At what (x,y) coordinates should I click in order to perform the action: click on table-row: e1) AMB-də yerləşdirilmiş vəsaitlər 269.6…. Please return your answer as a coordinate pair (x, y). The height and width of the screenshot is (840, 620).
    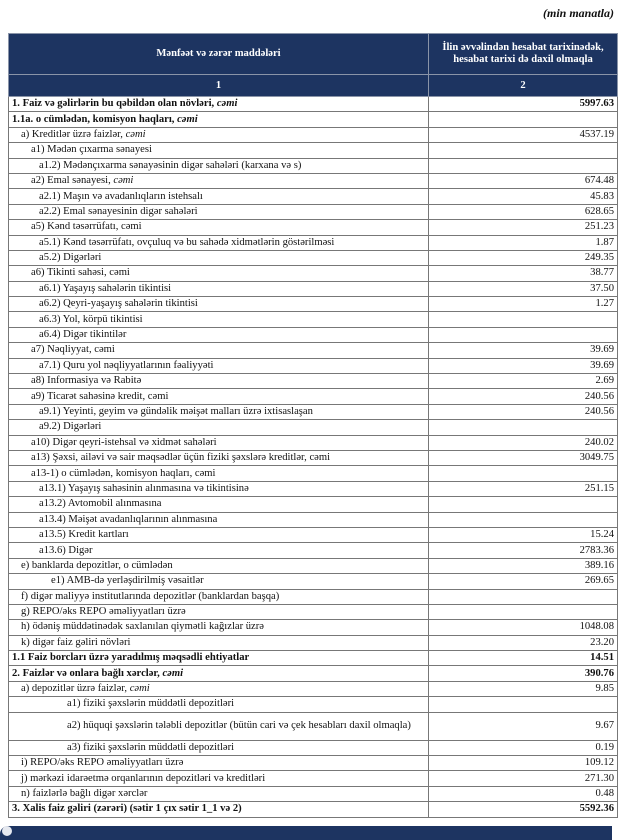
    Looking at the image, I should click on (313, 581).